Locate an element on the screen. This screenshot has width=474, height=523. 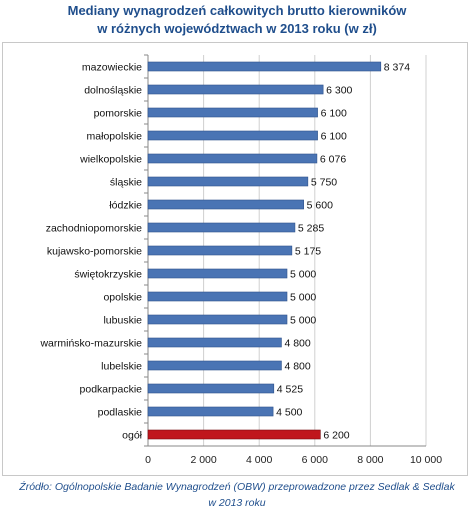
source-line2: w 2013 roku is located at coordinates (237, 503).